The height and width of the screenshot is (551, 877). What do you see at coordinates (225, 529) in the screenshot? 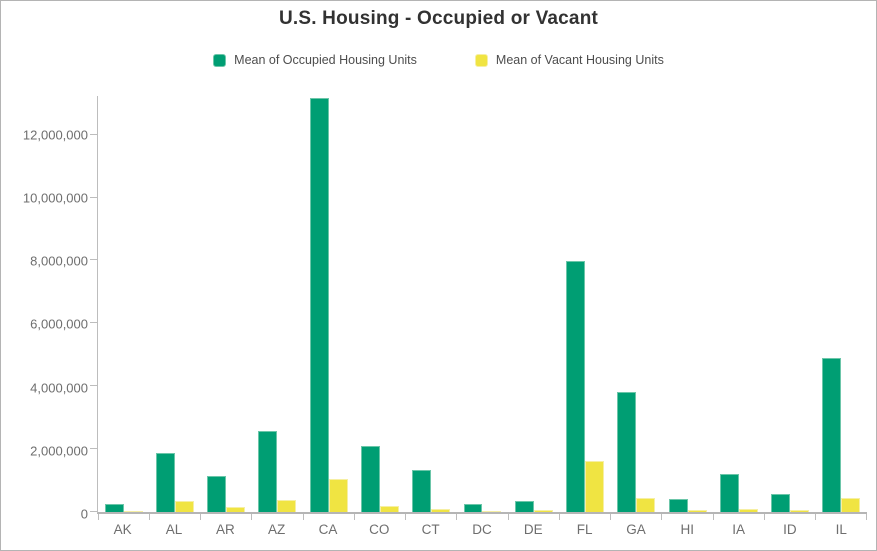
I see `x-axis-label-AR: AR` at bounding box center [225, 529].